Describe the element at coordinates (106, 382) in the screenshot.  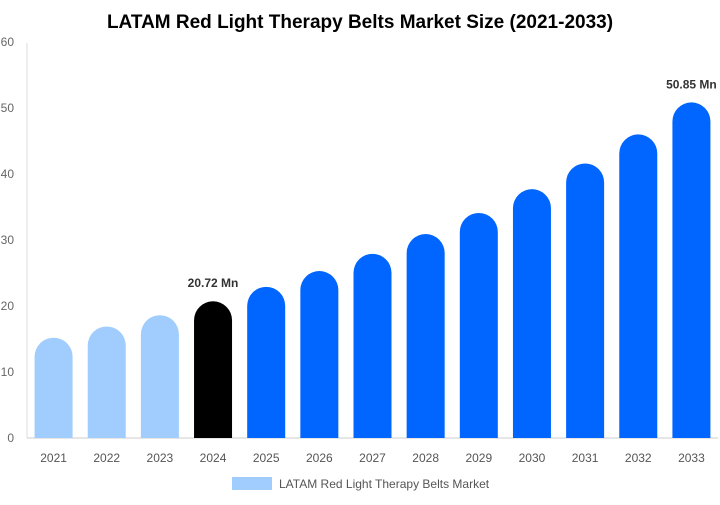
I see `bar-2022` at that location.